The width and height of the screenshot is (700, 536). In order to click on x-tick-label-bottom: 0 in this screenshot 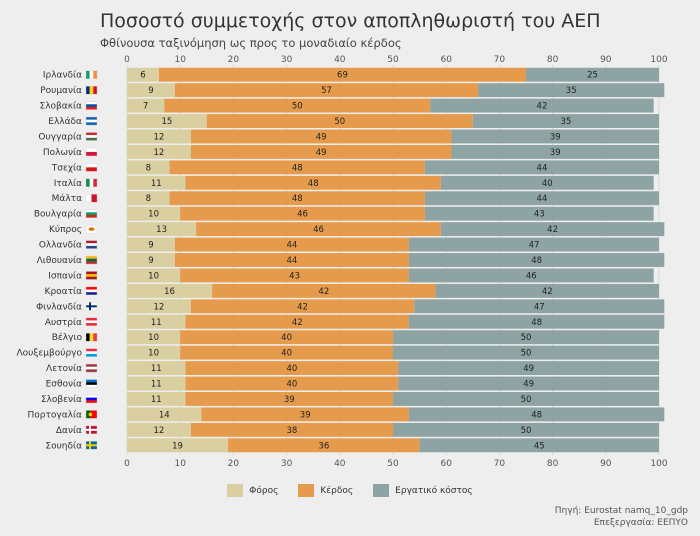, I will do `click(127, 464)`.